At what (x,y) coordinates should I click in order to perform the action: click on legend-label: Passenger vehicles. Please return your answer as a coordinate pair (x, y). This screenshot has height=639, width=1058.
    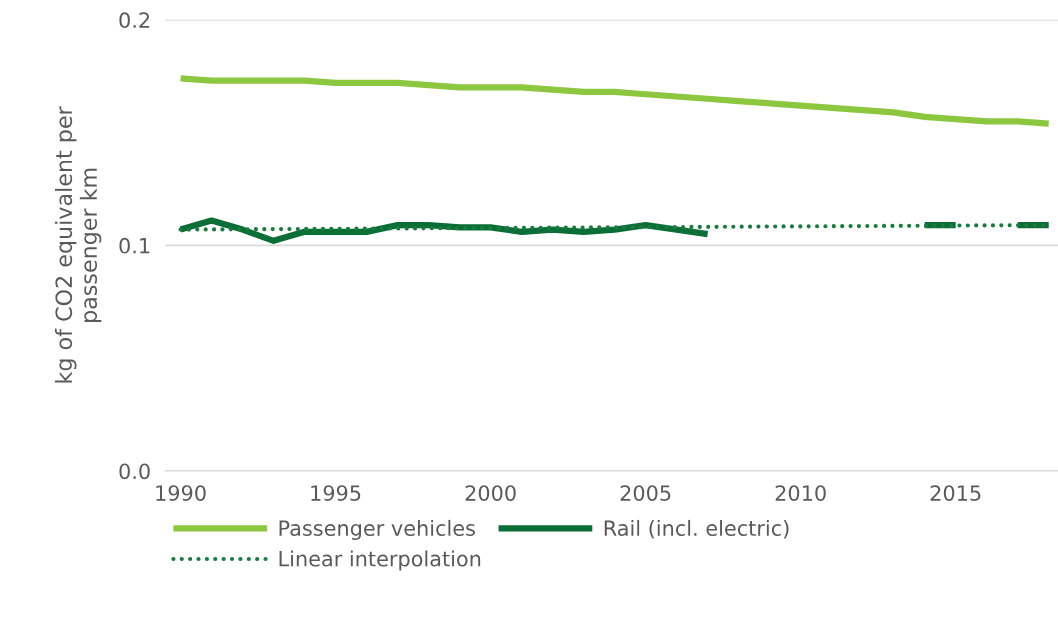
    Looking at the image, I should click on (377, 530).